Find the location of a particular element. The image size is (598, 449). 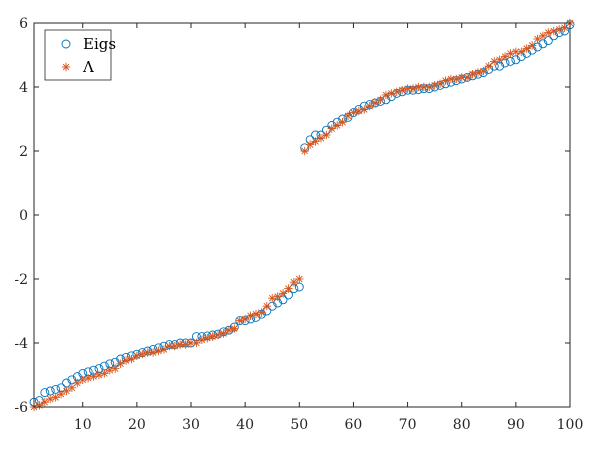

x-tick-label: 10 is located at coordinates (83, 425).